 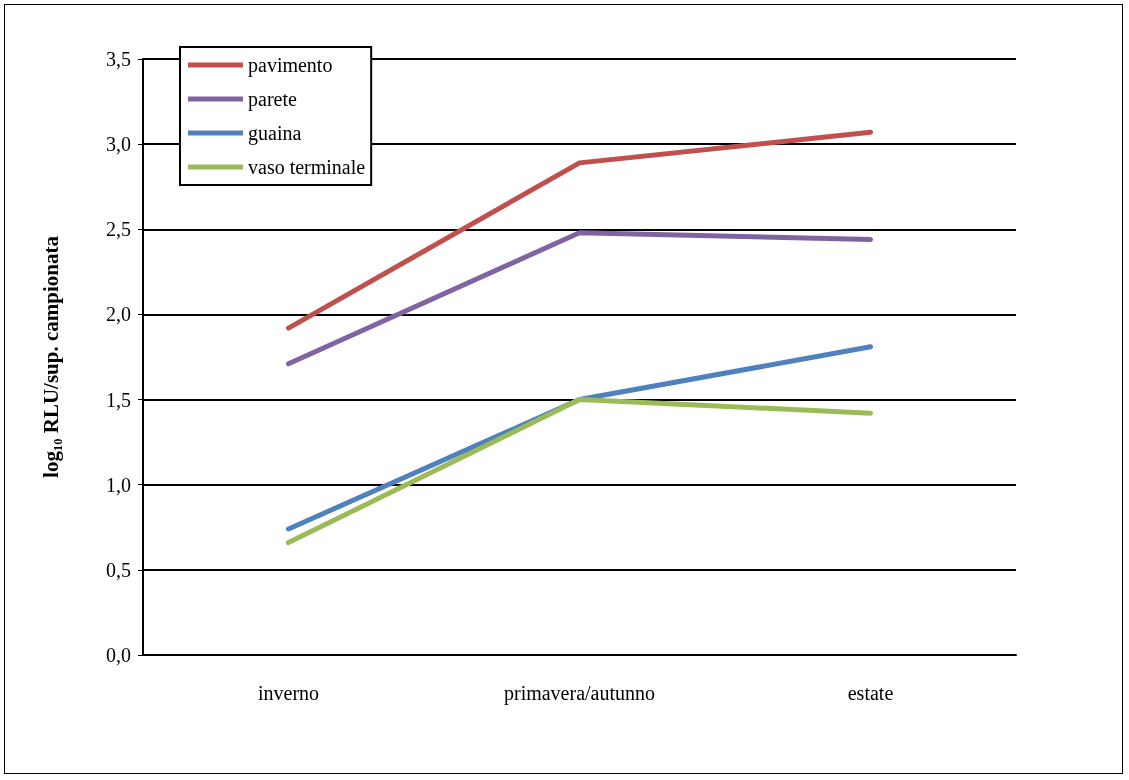 What do you see at coordinates (118, 655) in the screenshot?
I see `y-tick-label: 0,0` at bounding box center [118, 655].